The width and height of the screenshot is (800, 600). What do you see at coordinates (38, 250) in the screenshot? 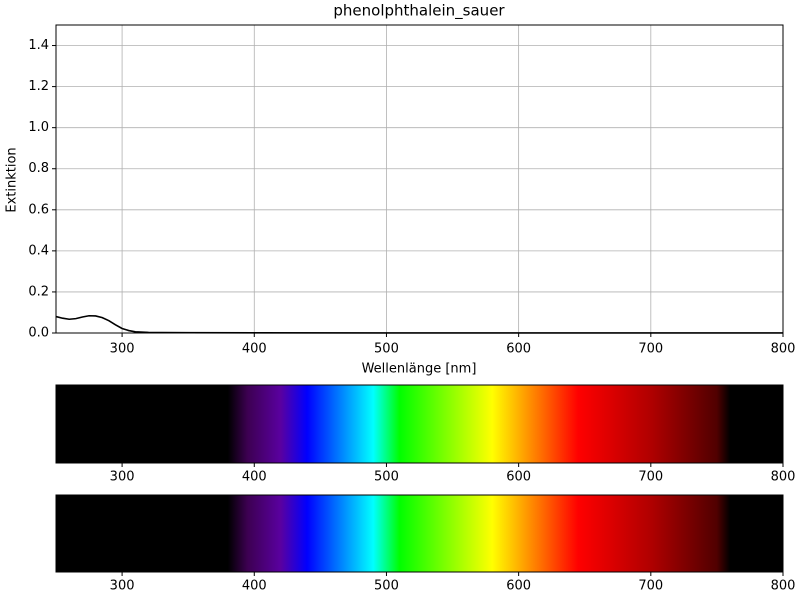
I see `y-tick-label: 0.4` at bounding box center [38, 250].